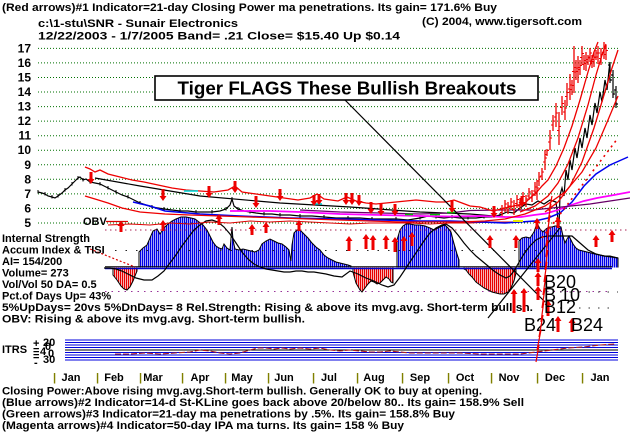  I want to click on svg-text: 15, so click(25, 78).